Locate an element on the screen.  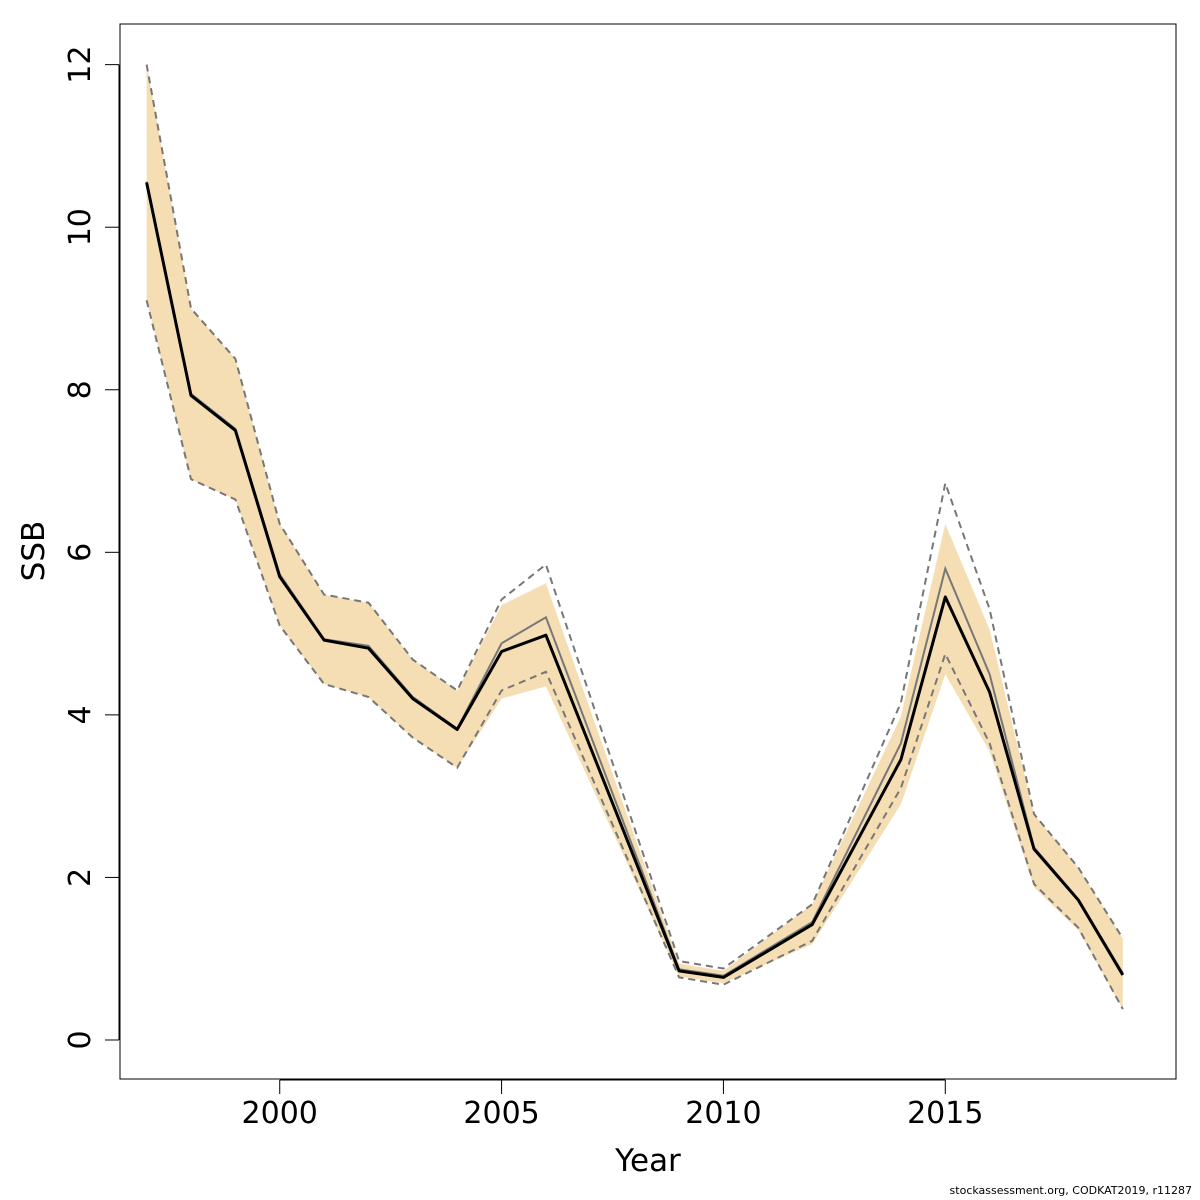
x-tick-label: 2005 is located at coordinates (501, 1113).